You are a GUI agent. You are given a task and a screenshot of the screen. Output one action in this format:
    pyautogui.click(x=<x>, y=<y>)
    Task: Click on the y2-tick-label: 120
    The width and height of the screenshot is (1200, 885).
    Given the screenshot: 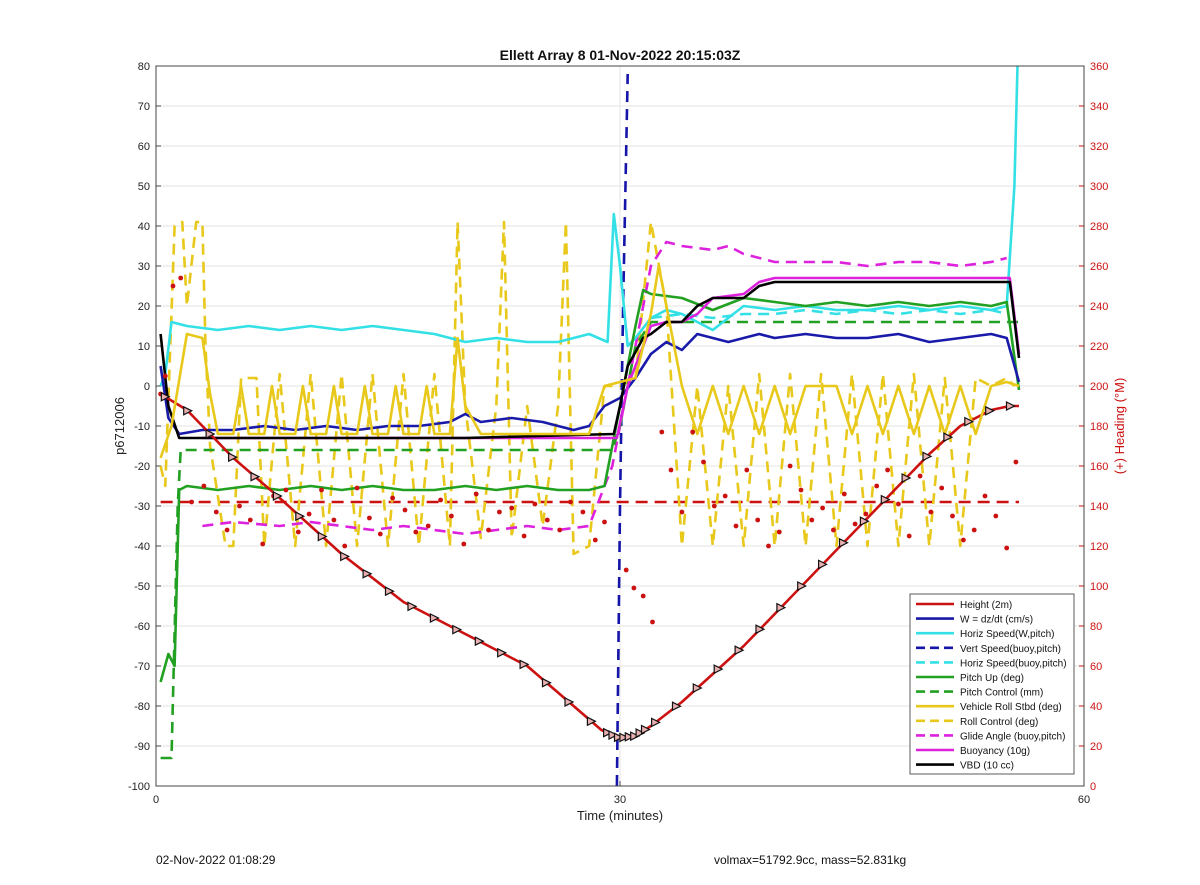 What is the action you would take?
    pyautogui.click(x=1099, y=547)
    